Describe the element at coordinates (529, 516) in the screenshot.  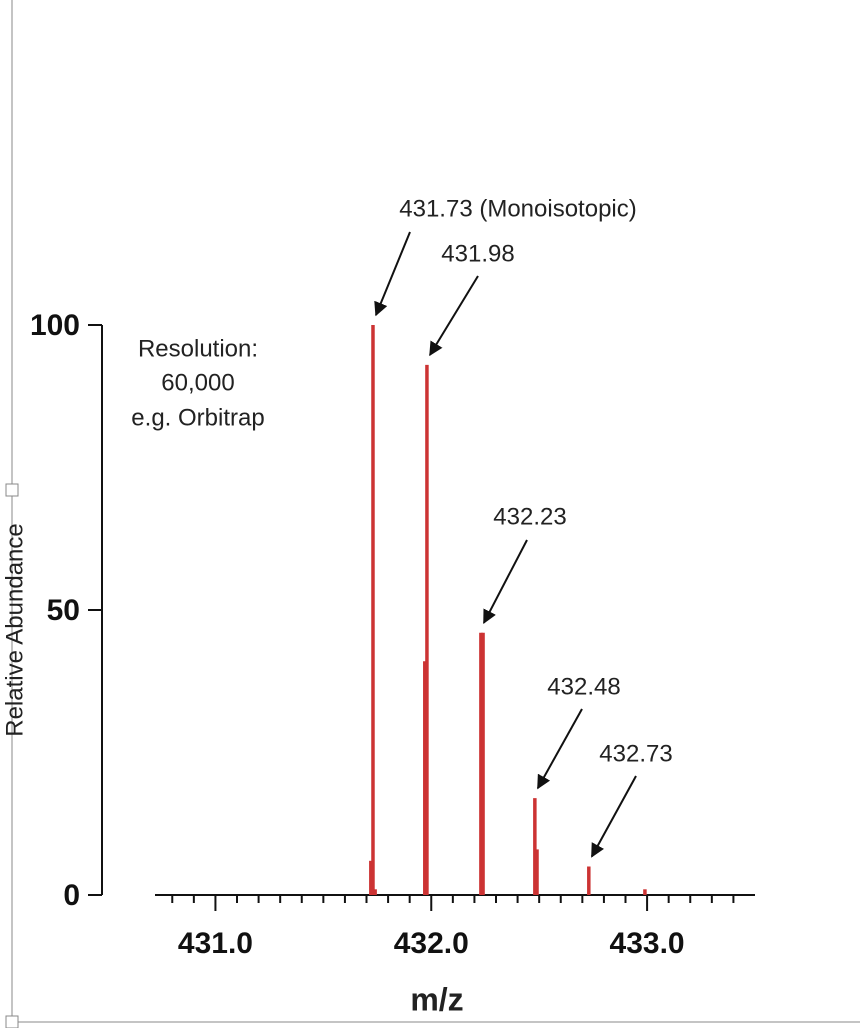
I see `annotation: 432.23` at that location.